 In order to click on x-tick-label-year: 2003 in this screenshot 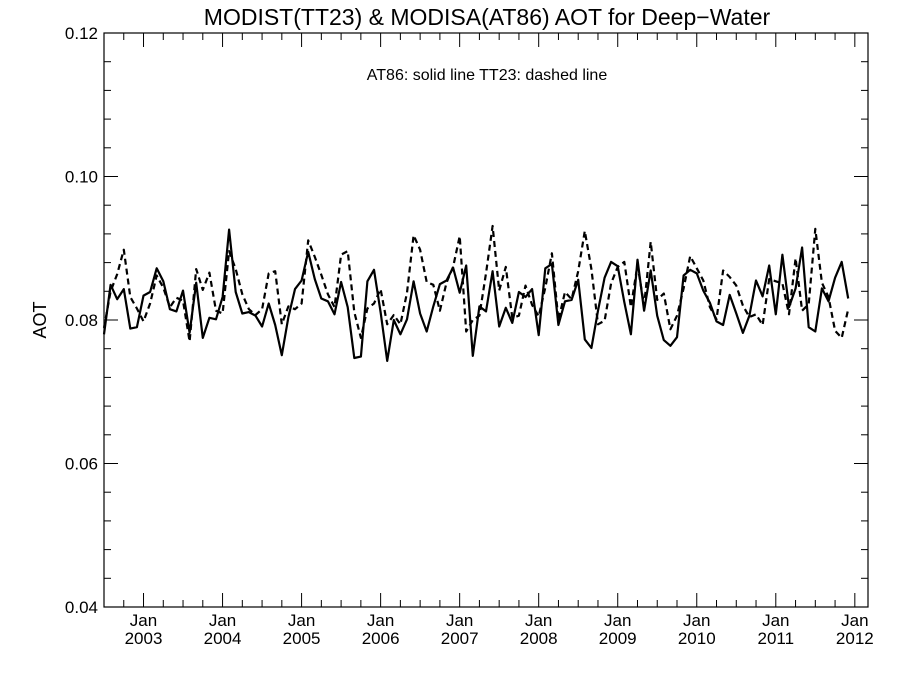, I will do `click(144, 638)`.